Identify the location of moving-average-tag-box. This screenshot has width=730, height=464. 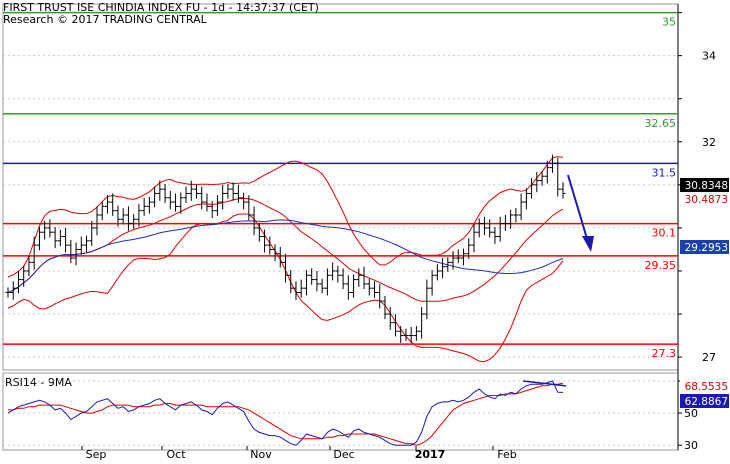
(704, 247).